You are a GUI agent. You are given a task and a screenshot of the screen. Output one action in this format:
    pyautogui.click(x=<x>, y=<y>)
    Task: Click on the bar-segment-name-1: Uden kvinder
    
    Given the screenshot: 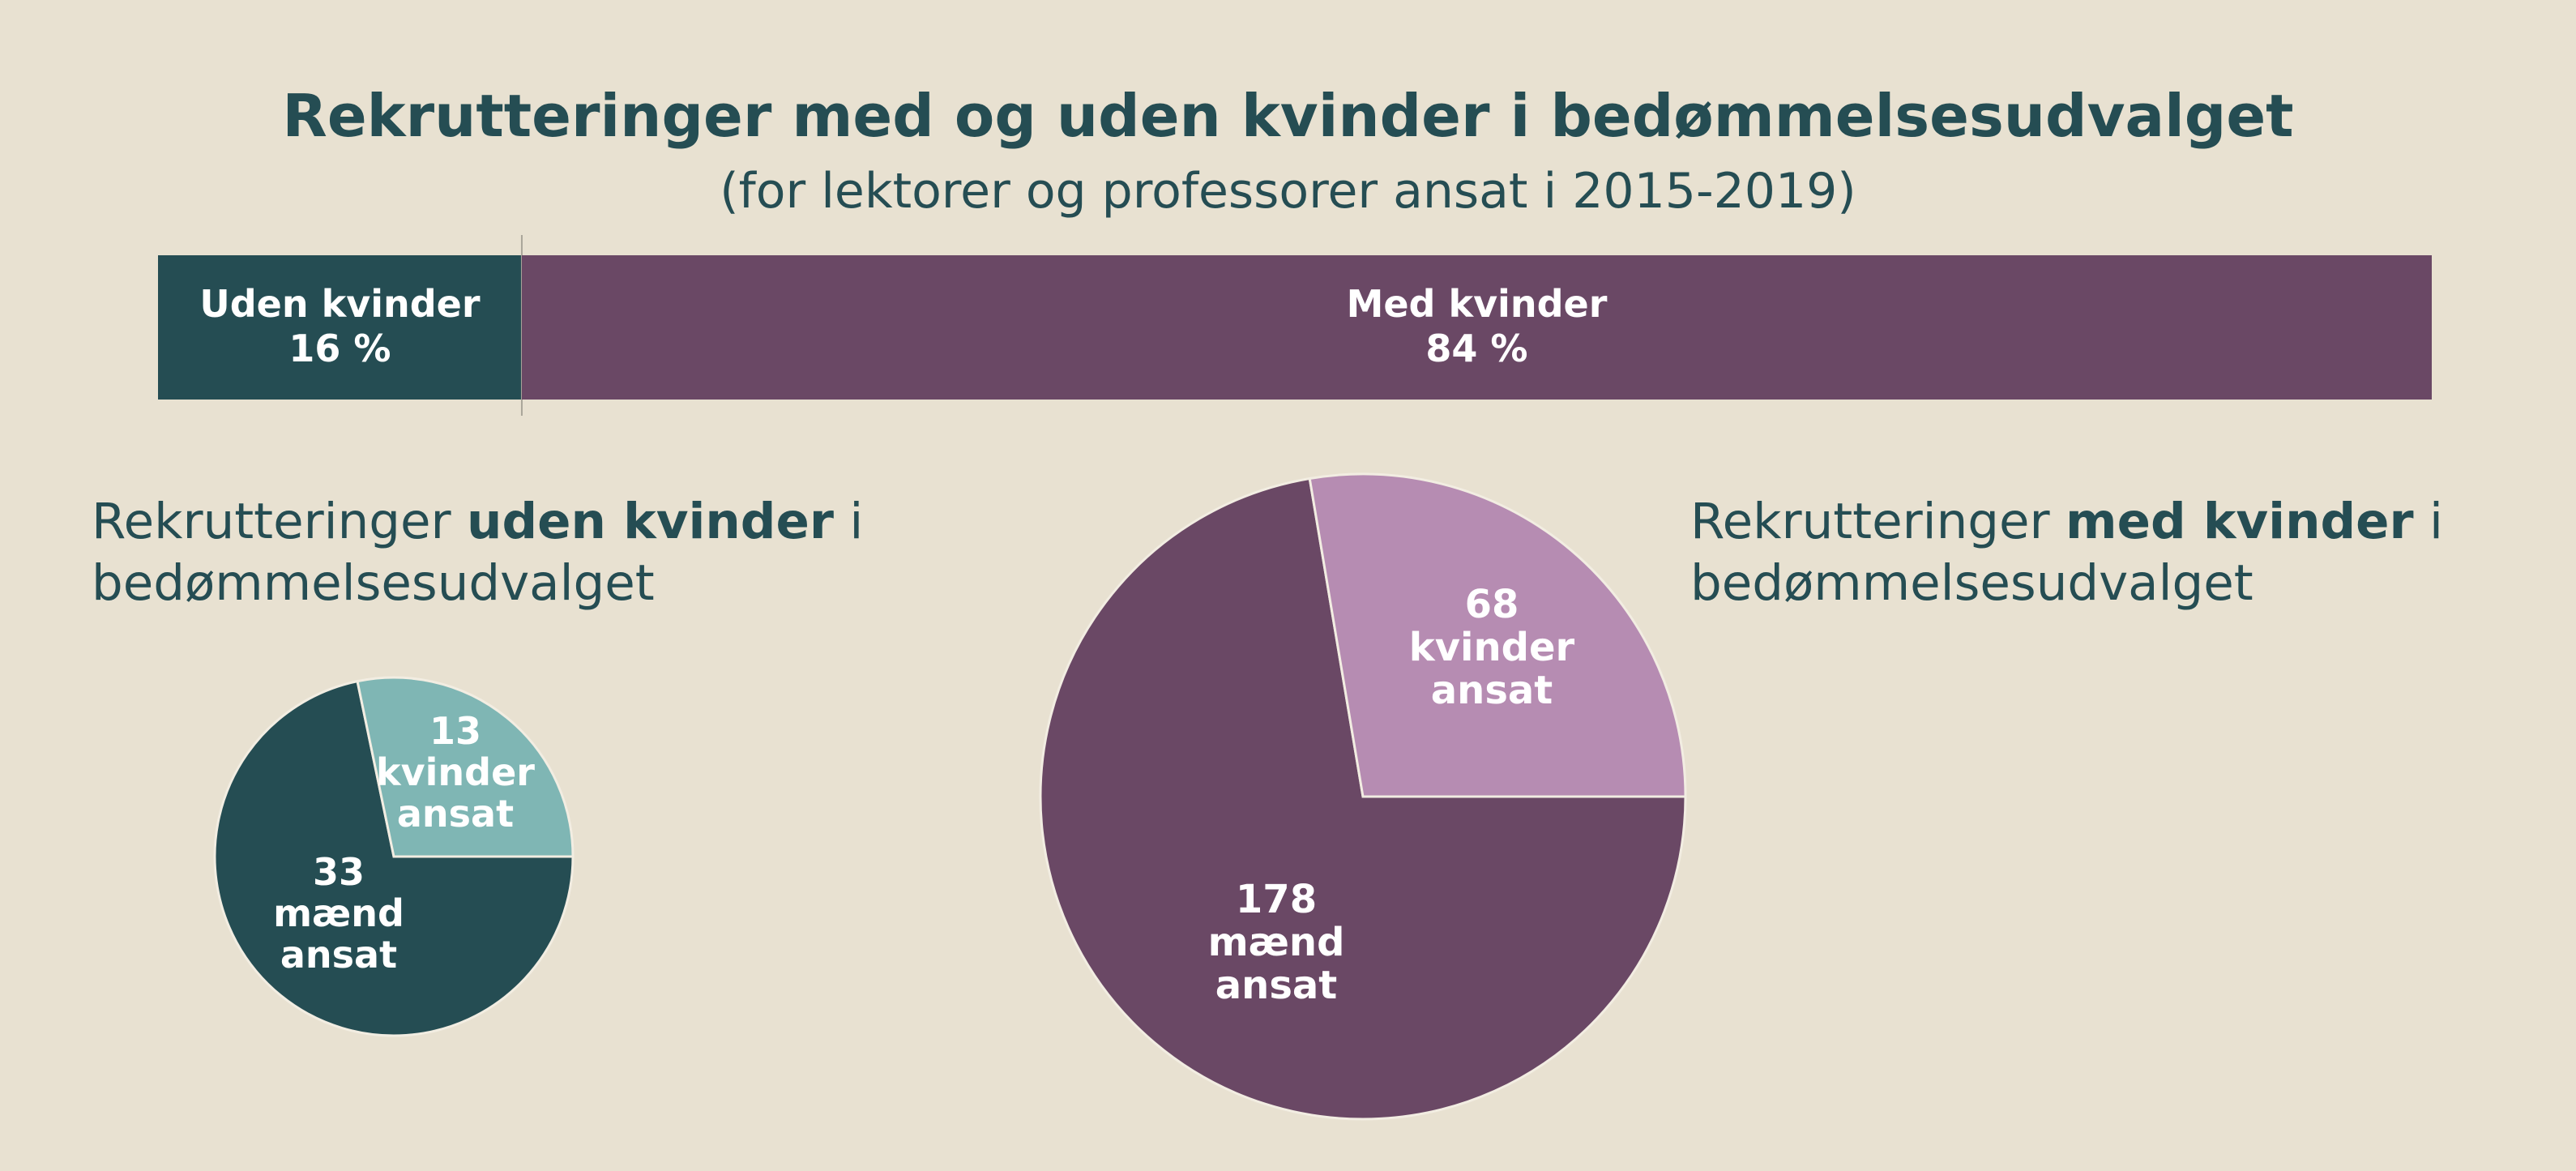 What is the action you would take?
    pyautogui.click(x=339, y=304)
    